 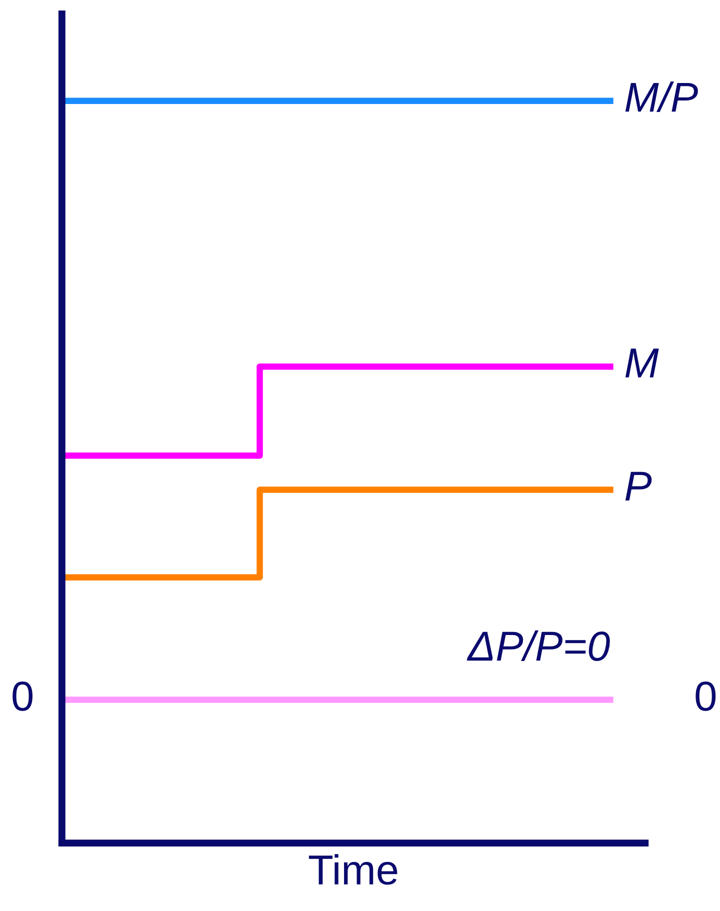 I want to click on x-axis-title: Time, so click(x=353, y=869).